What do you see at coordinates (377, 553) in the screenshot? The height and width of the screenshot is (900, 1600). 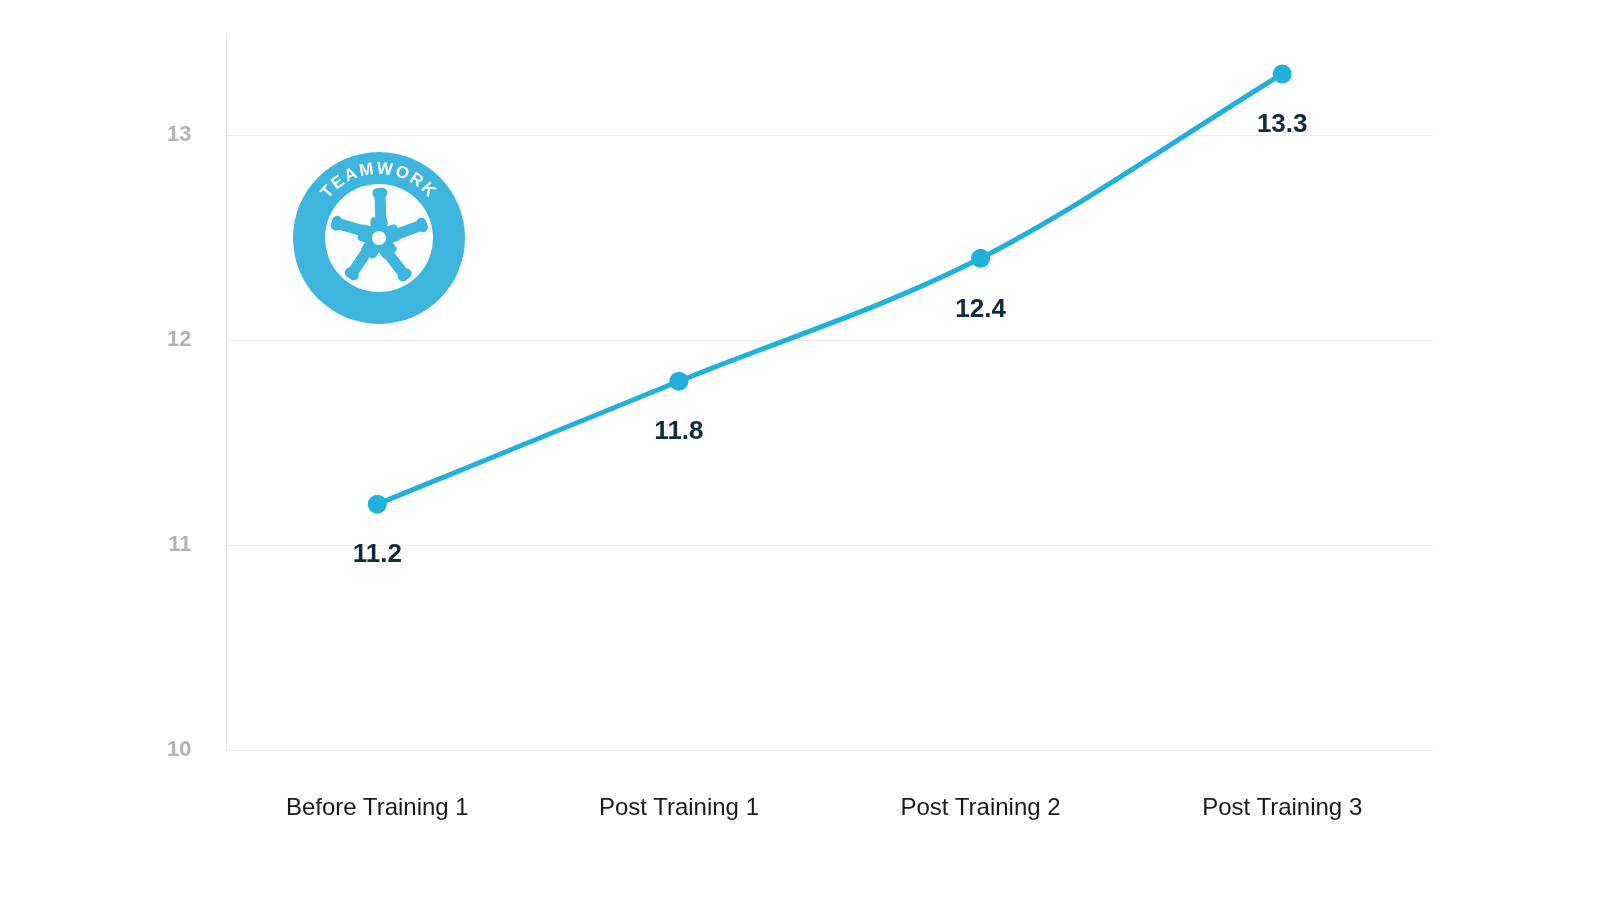 I see `data-label: 11.2` at bounding box center [377, 553].